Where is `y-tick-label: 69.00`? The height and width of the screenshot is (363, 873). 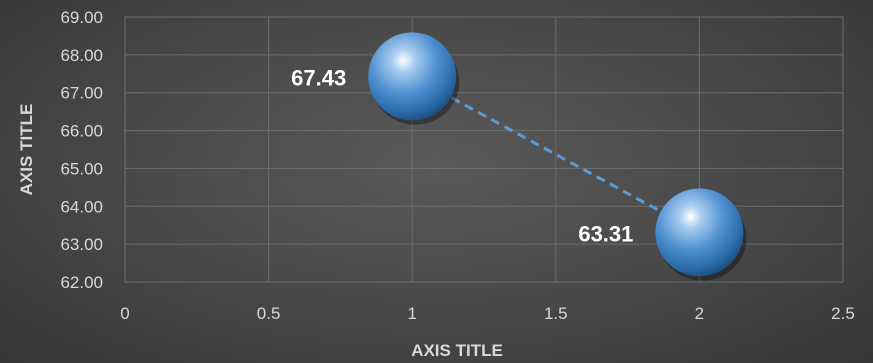 y-tick-label: 69.00 is located at coordinates (81, 17).